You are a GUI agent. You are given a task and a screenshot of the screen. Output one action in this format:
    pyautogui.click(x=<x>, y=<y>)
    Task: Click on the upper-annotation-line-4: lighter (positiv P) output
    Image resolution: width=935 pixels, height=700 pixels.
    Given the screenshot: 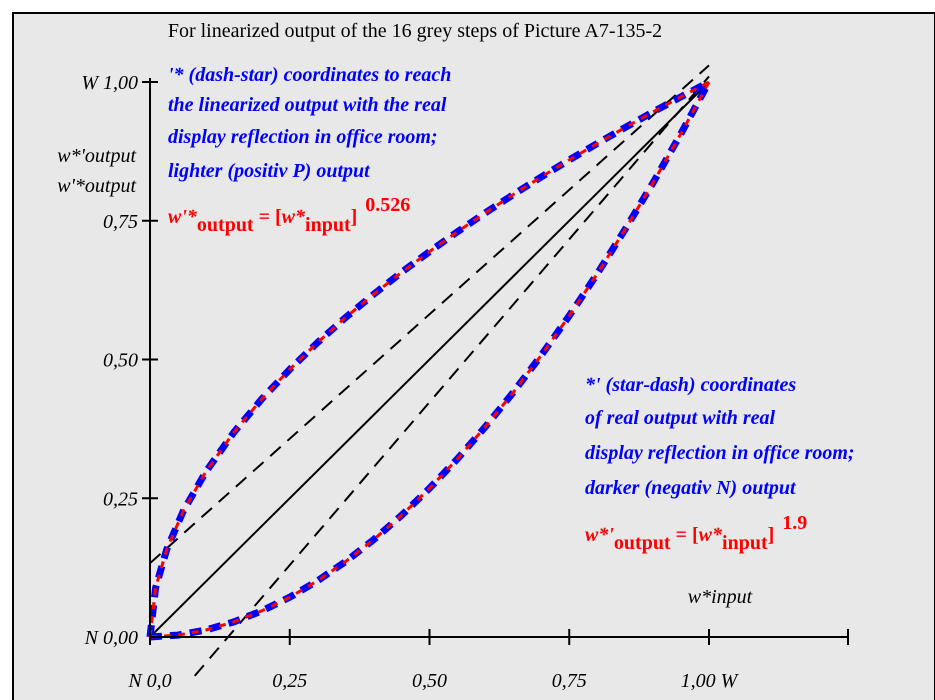 What is the action you would take?
    pyautogui.click(x=269, y=171)
    